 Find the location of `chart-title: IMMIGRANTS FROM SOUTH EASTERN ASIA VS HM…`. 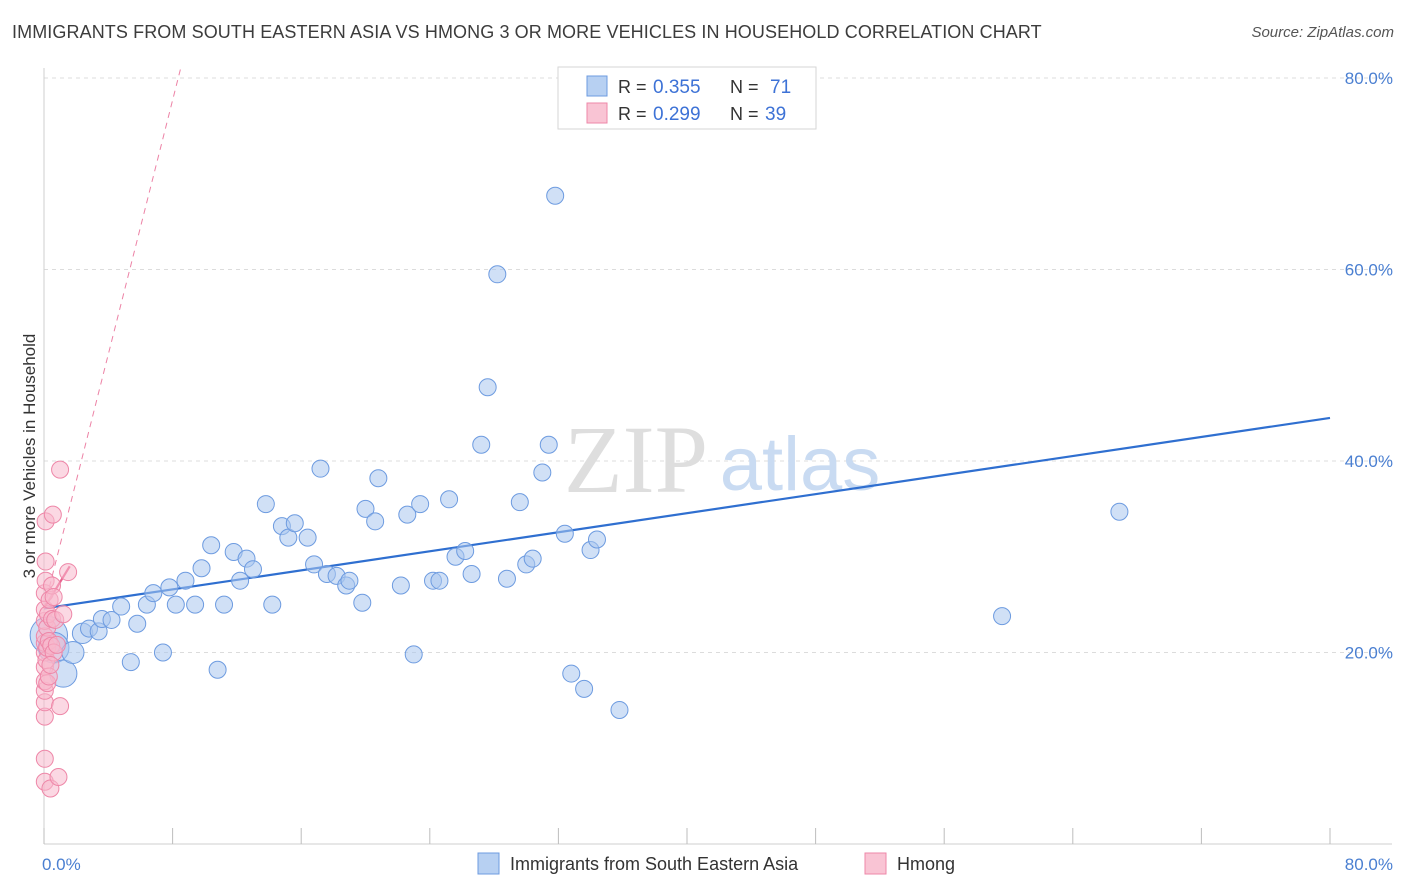

chart-title: IMMIGRANTS FROM SOUTH EASTERN ASIA VS HM… is located at coordinates (527, 32).